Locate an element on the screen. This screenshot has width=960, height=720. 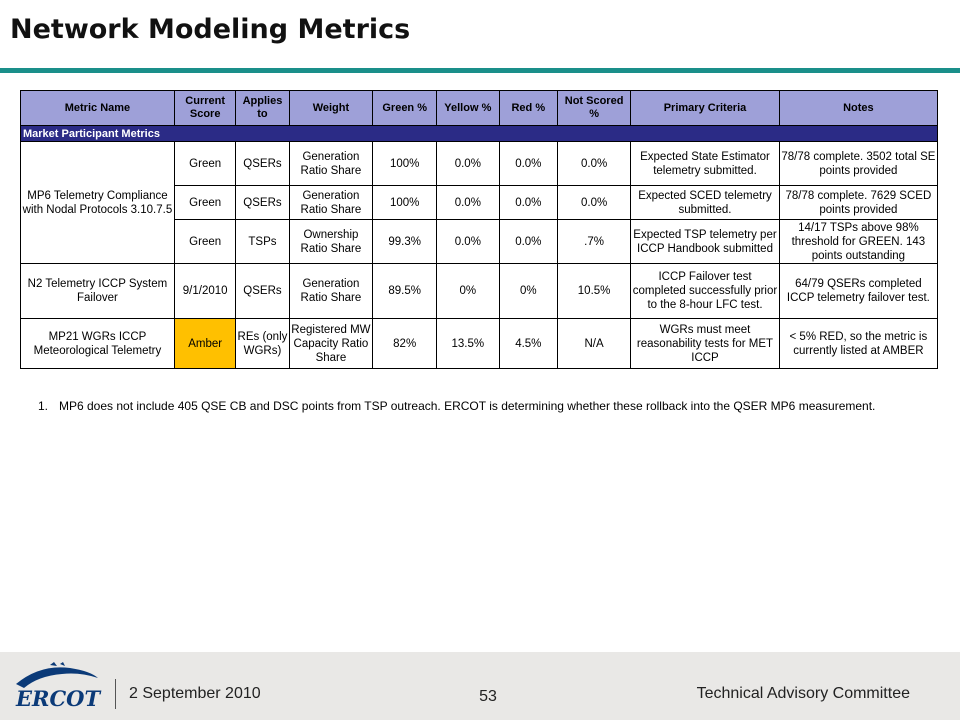
yellow-cell: 0% is located at coordinates (468, 291).